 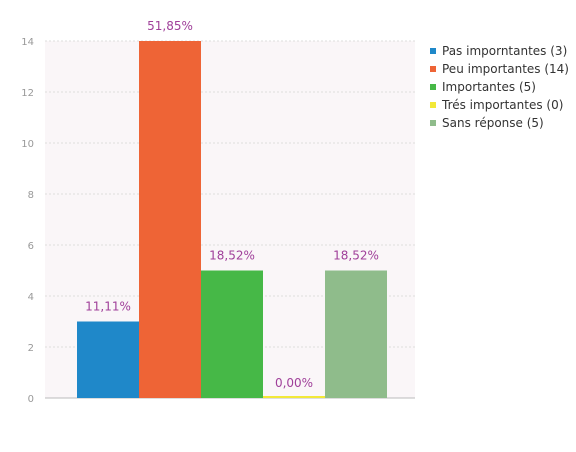 I want to click on y-tick-label: 0, so click(x=31, y=399).